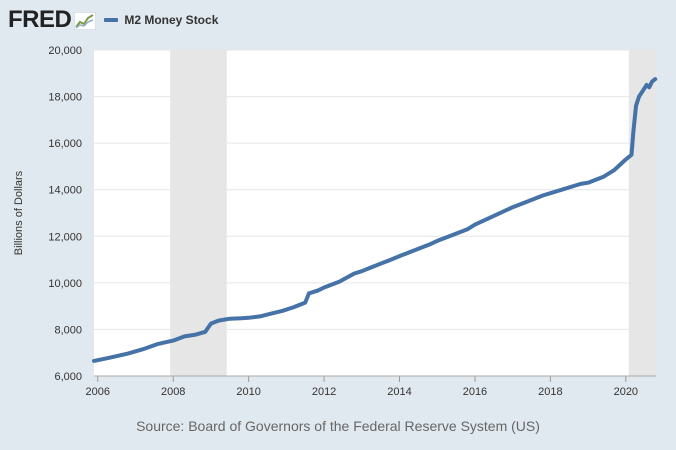 The image size is (676, 450). What do you see at coordinates (40, 19) in the screenshot?
I see `fred-logo: FRED` at bounding box center [40, 19].